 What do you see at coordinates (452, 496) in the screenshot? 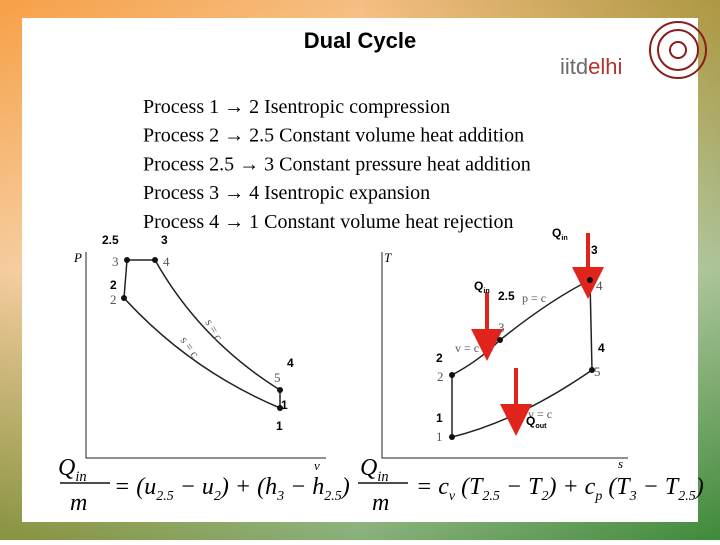
I see `formula-sub: v` at bounding box center [452, 496].